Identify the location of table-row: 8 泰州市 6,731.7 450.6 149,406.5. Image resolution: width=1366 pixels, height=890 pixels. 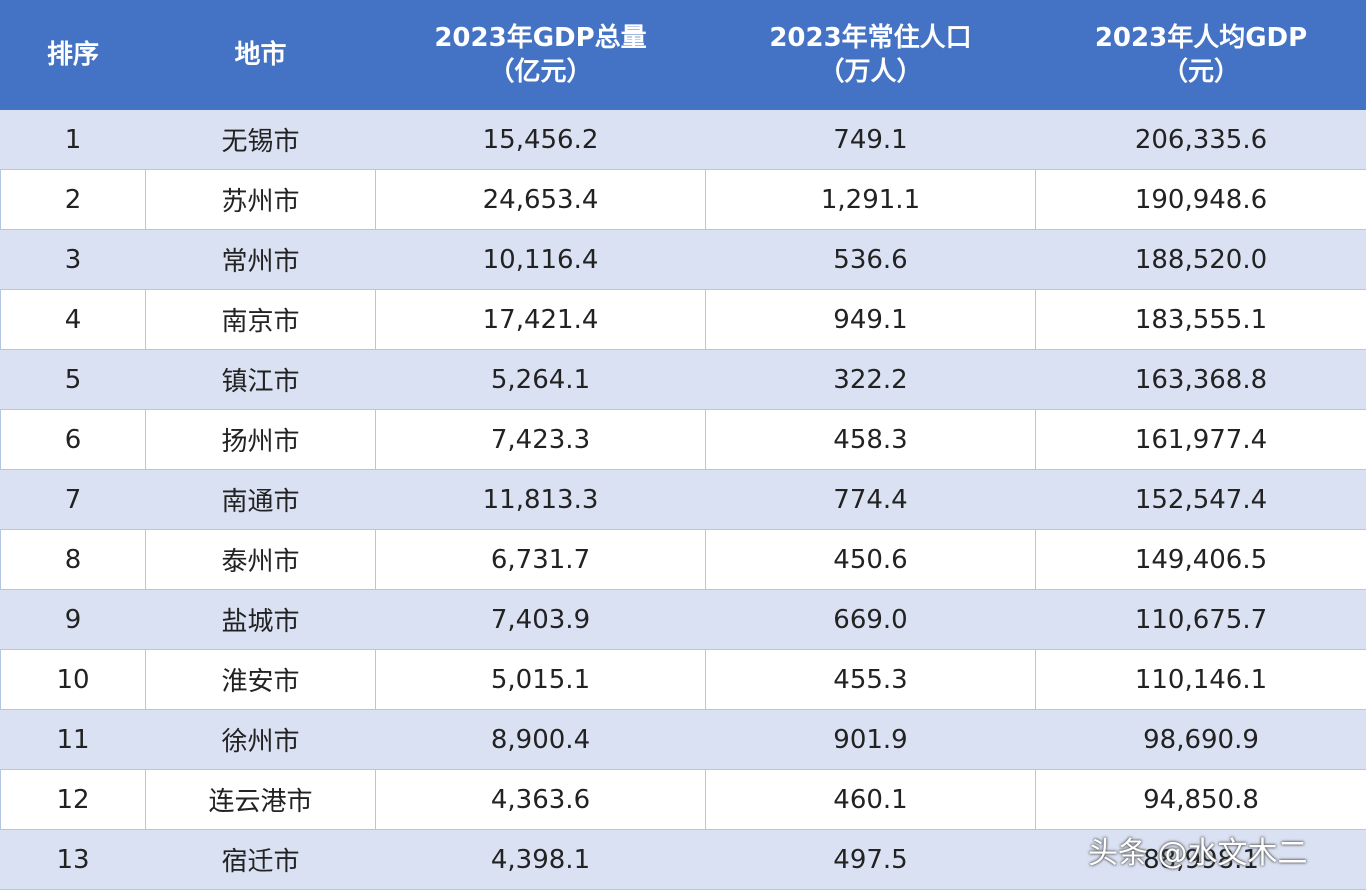
(683, 559).